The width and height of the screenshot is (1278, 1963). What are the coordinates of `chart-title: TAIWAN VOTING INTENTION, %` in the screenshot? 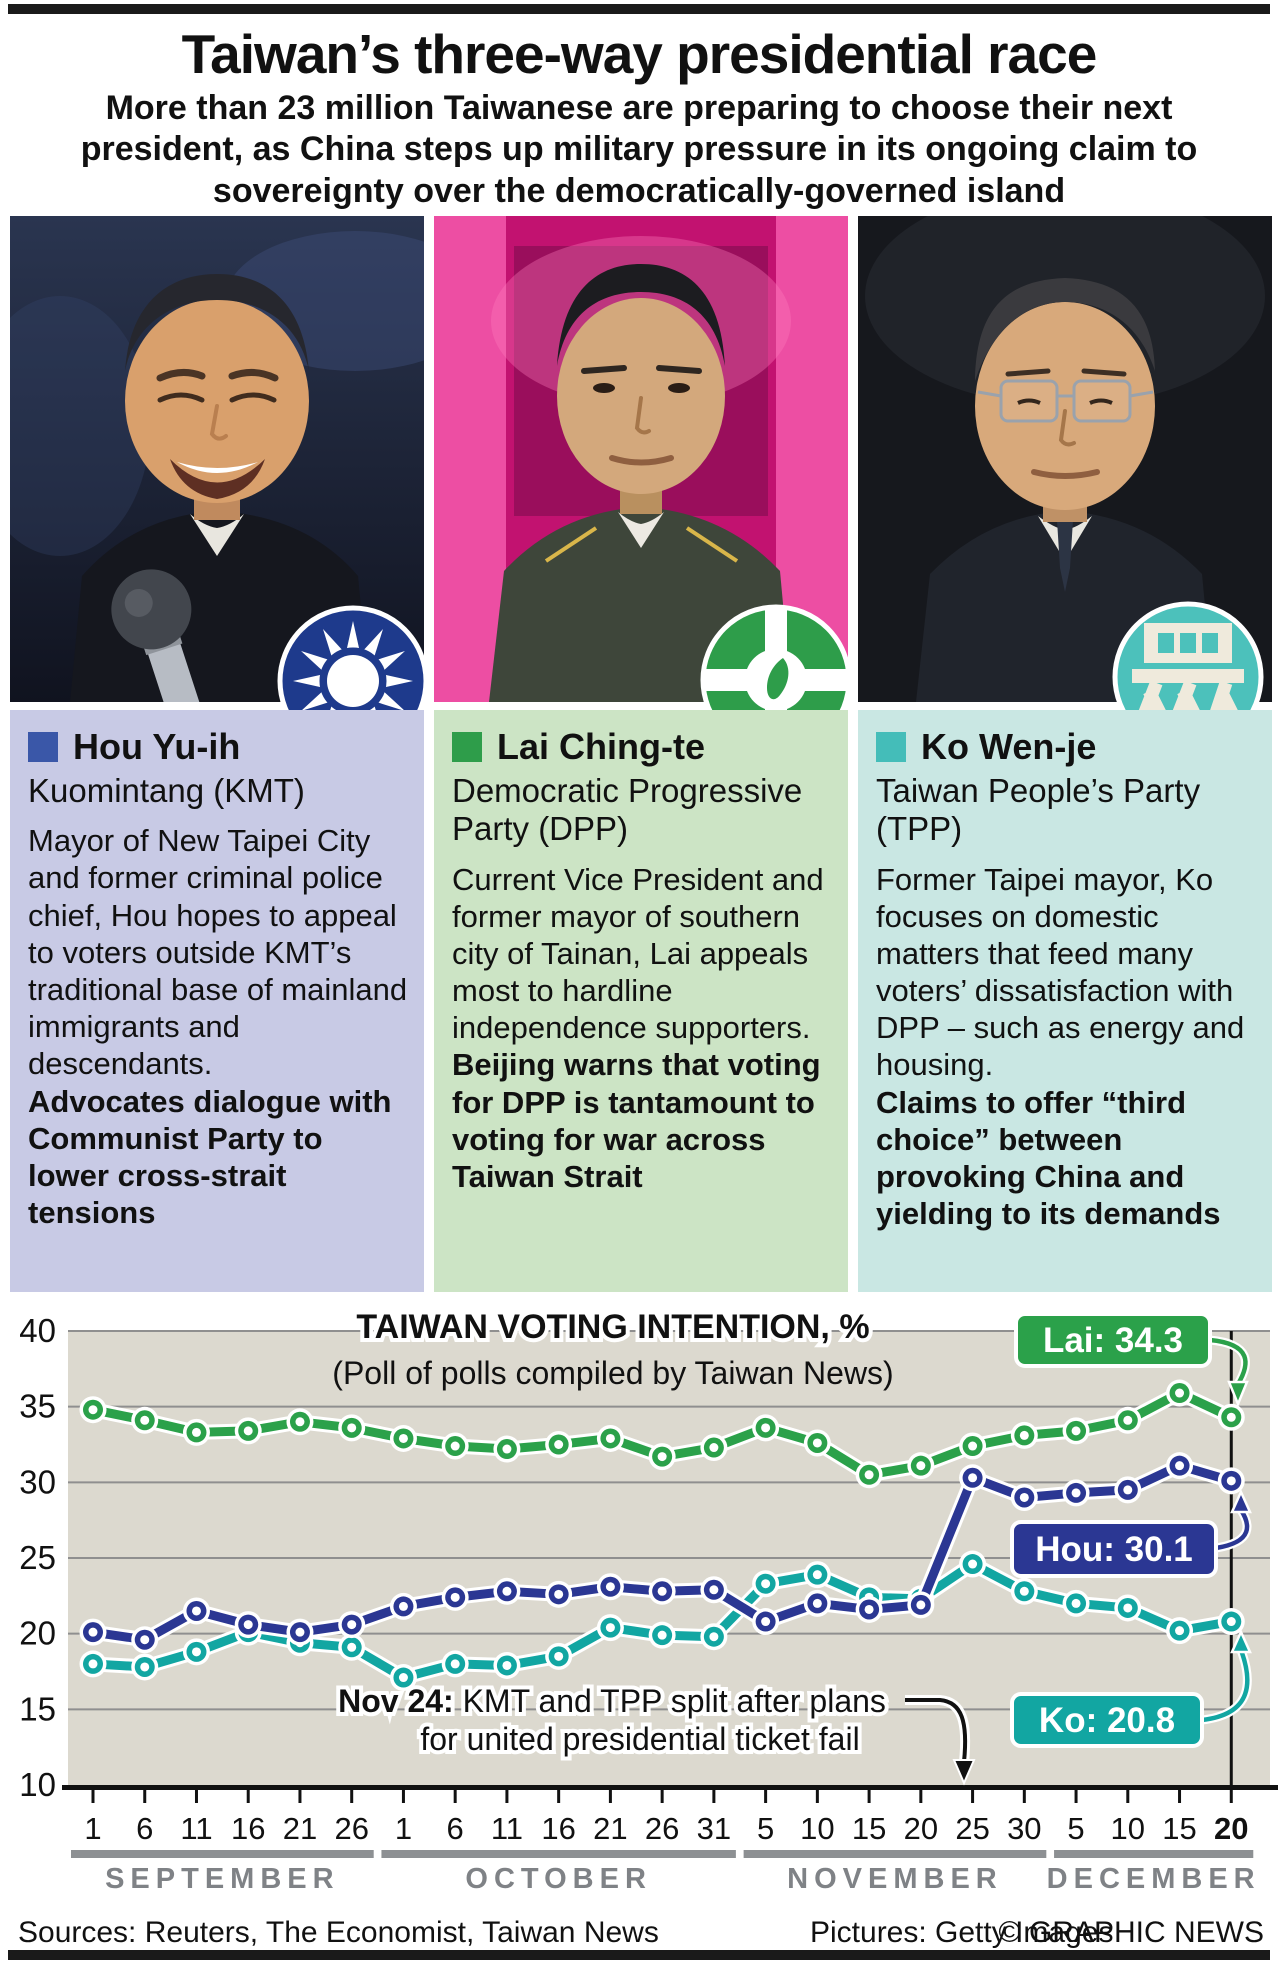 It's located at (612, 1327).